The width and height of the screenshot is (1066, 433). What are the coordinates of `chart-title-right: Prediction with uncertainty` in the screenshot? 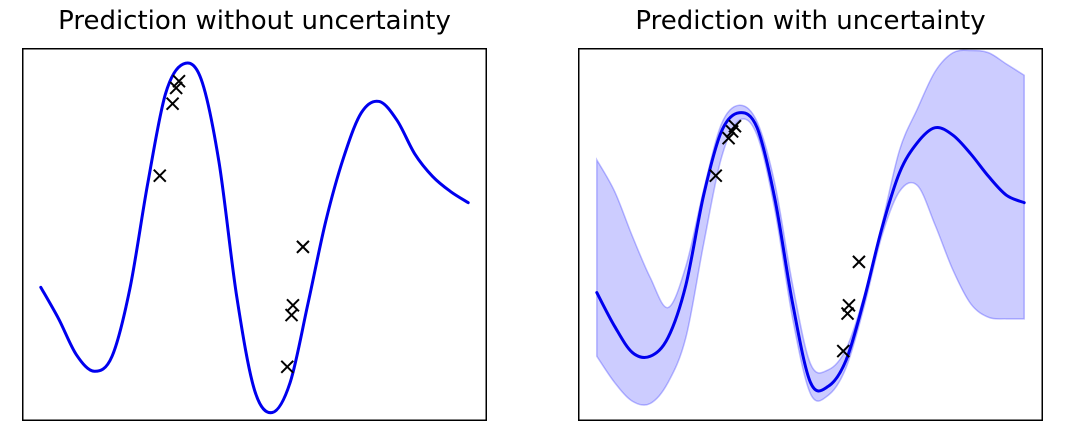 It's located at (810, 21).